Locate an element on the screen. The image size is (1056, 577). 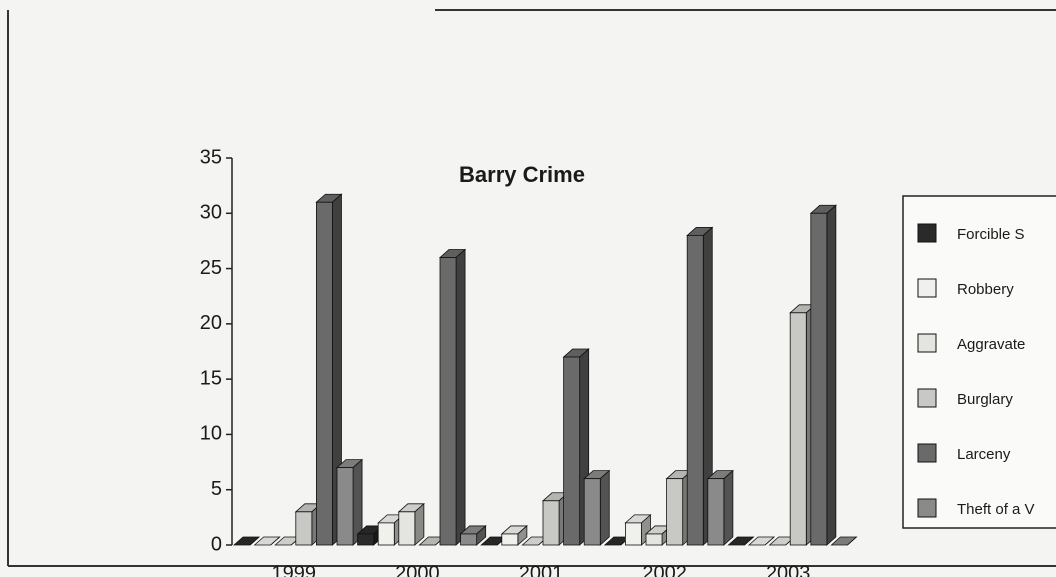
x-tick-label: 2000 is located at coordinates (417, 569).